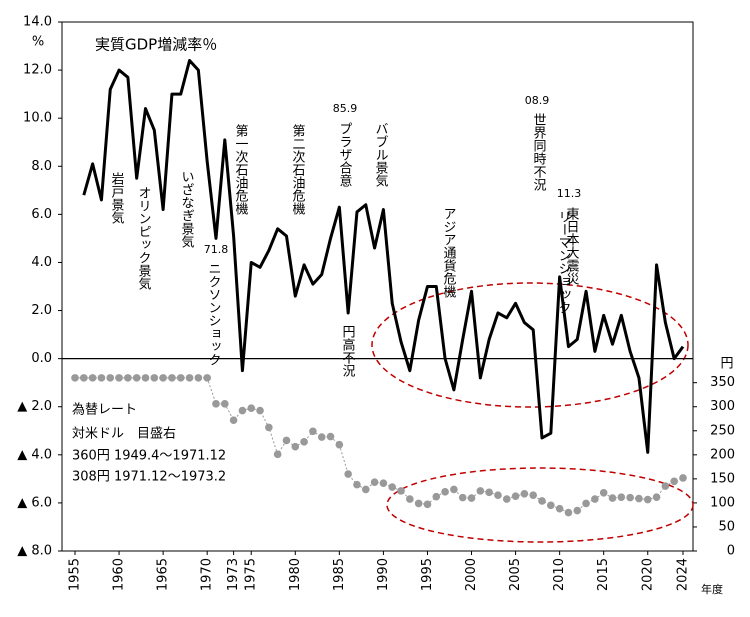 Image resolution: width=750 pixels, height=617 pixels. Describe the element at coordinates (722, 502) in the screenshot. I see `y2-tick-label: 100` at that location.